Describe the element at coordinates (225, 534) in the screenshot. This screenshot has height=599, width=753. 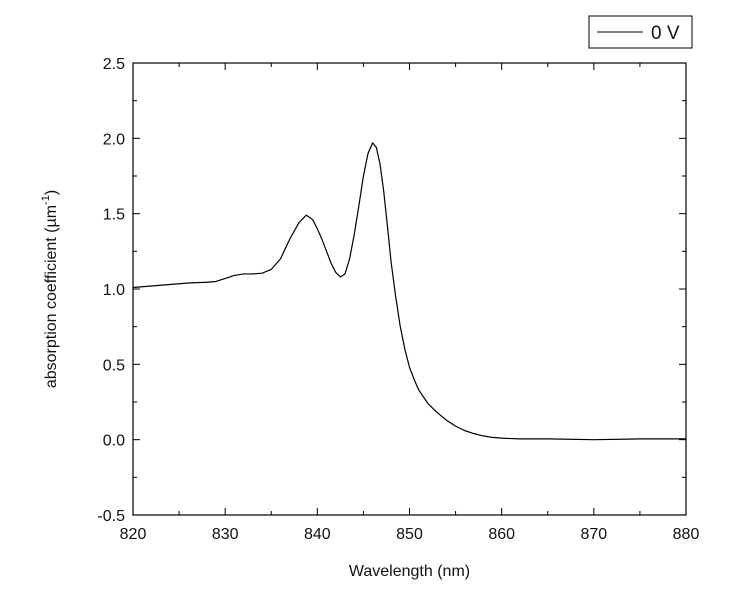
I see `x-tick-label: 830` at that location.